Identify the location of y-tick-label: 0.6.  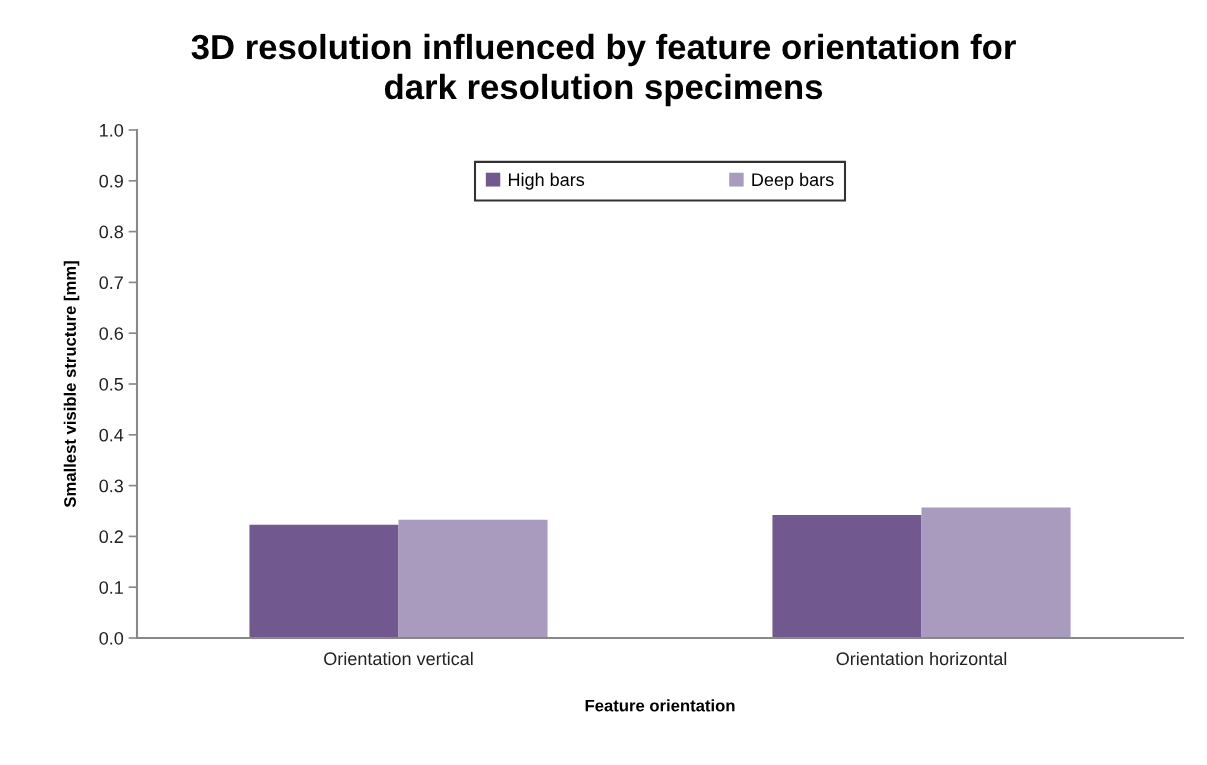
(111, 333).